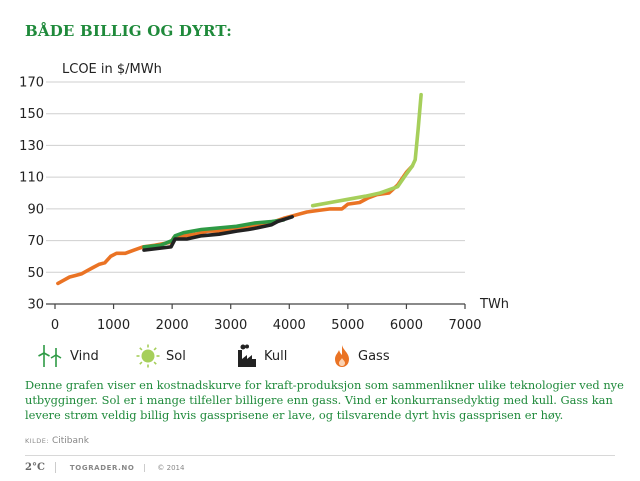 The height and width of the screenshot is (481, 640). I want to click on legend: Vind Sol Kull Gass, so click(234, 356).